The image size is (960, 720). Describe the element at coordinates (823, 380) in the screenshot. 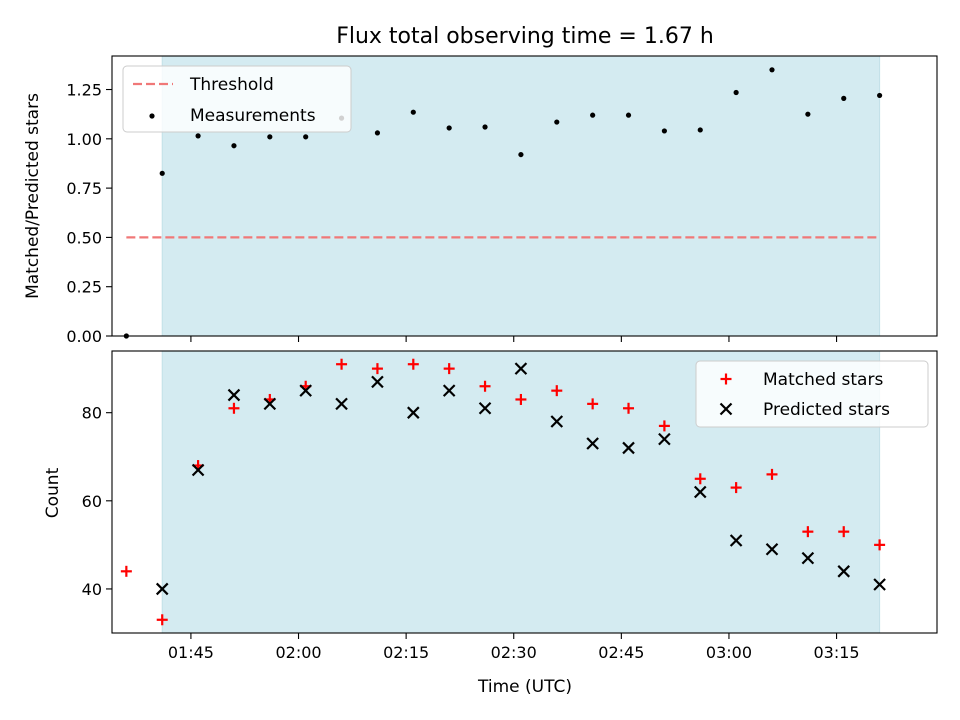

I see `legend-matched-label: Matched stars` at that location.